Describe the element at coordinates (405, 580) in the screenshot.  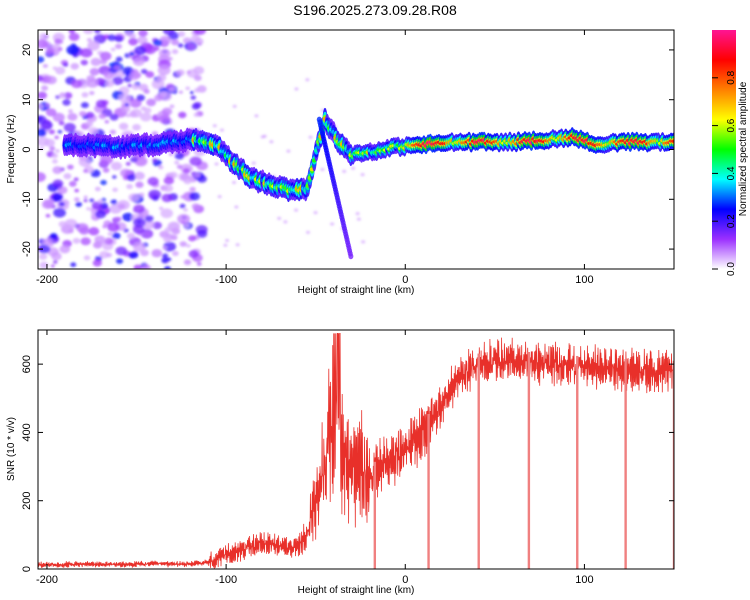
I see `x-tick-label: 0` at that location.